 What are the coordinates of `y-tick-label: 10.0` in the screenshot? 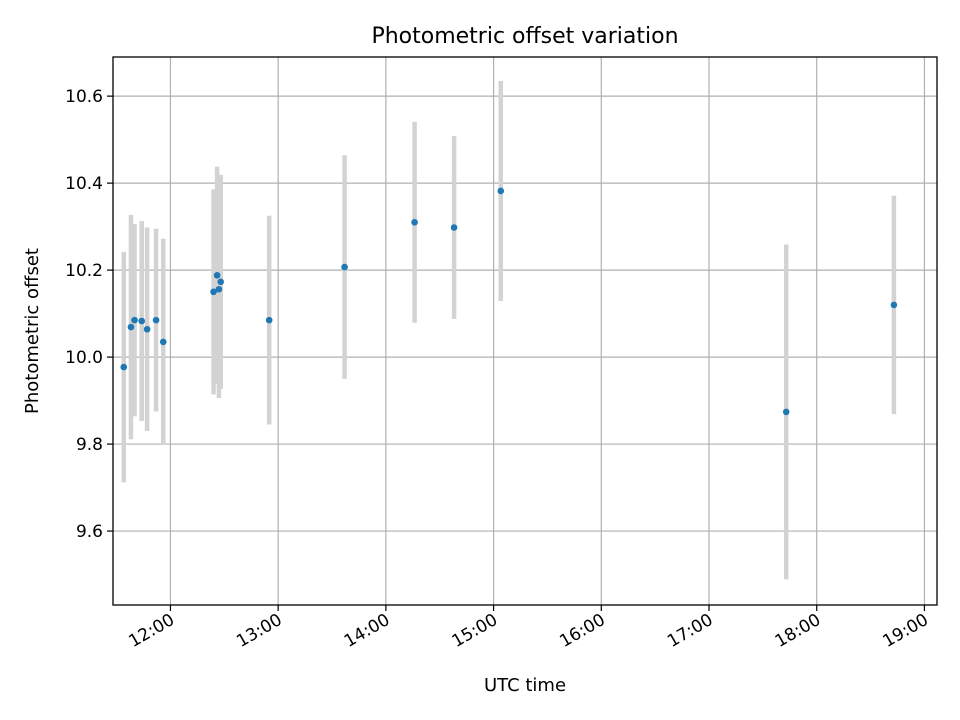 It's located at (84, 358).